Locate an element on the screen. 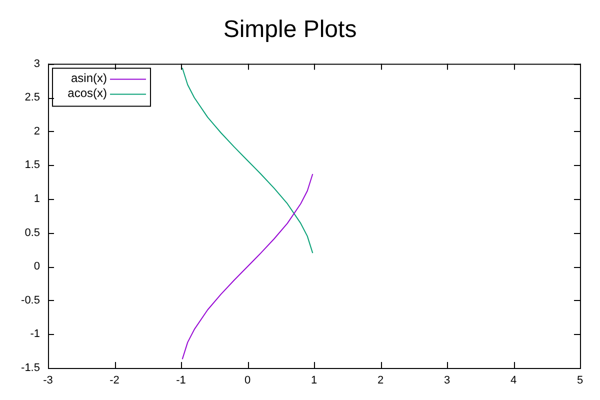  y-tick-label: 3 is located at coordinates (37, 64).